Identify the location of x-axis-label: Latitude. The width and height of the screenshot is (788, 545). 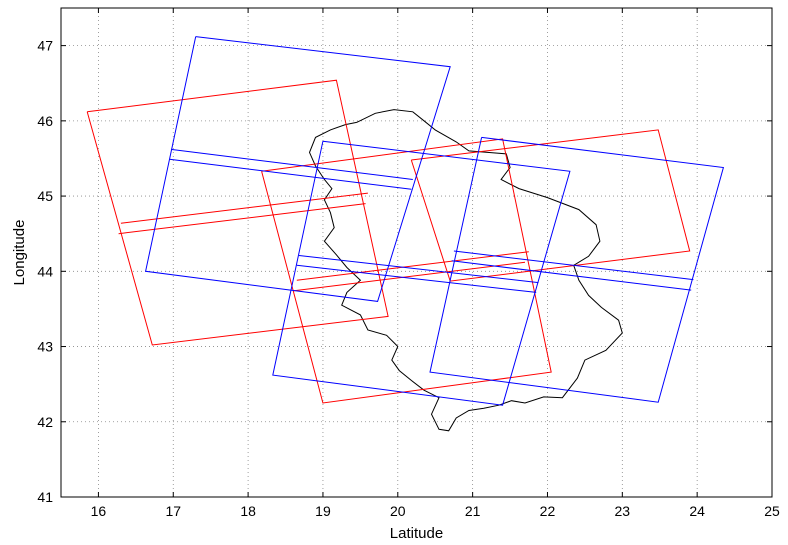
(416, 533).